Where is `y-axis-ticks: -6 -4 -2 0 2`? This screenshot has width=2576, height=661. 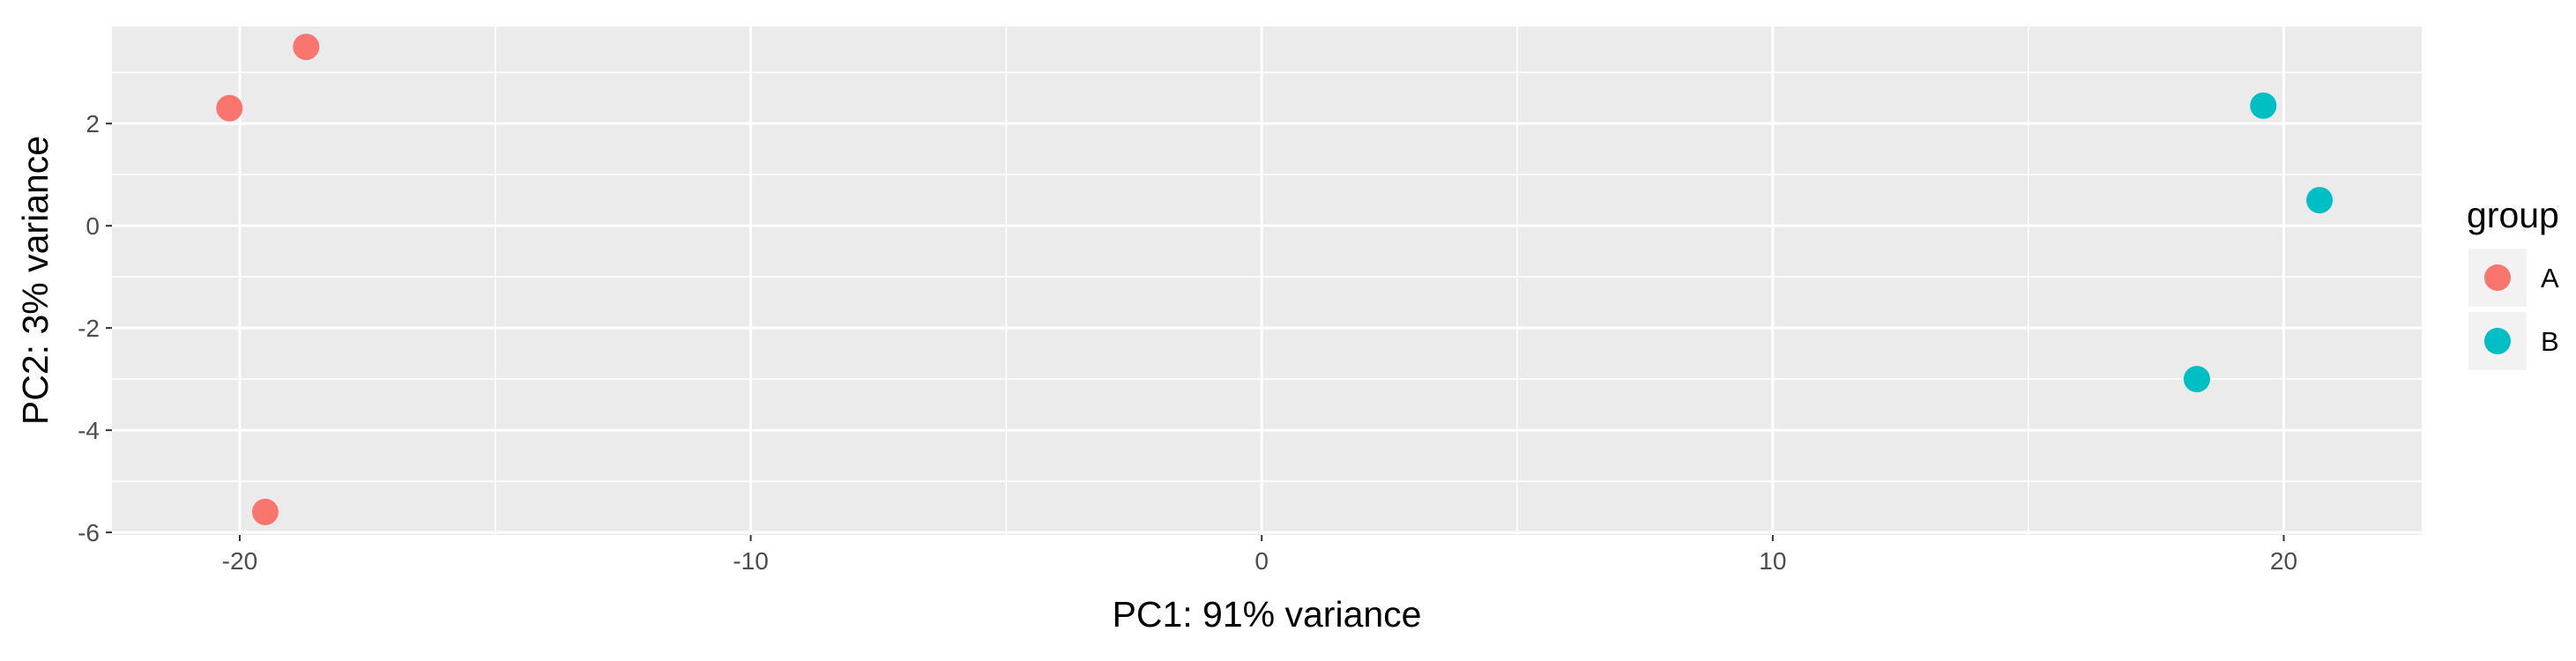 y-axis-ticks: -6 -4 -2 0 2 is located at coordinates (95, 328).